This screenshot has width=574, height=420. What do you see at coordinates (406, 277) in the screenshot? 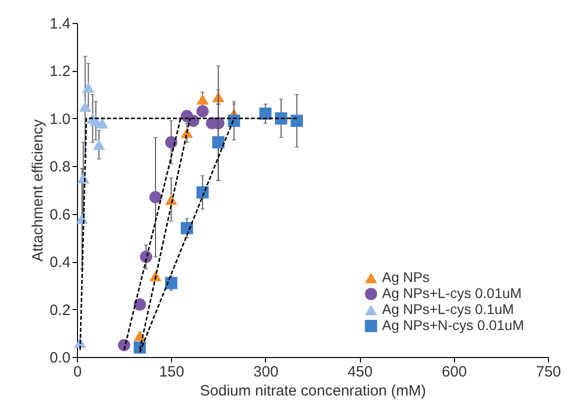
I see `legend-label: Ag NPs` at bounding box center [406, 277].